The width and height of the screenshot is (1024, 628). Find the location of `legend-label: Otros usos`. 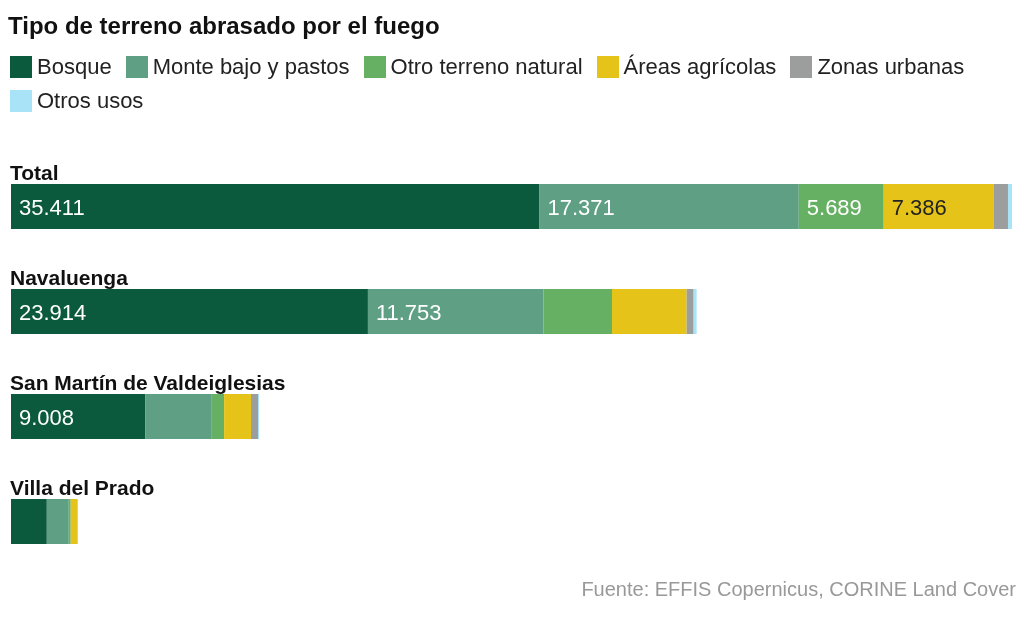

legend-label: Otros usos is located at coordinates (90, 101).